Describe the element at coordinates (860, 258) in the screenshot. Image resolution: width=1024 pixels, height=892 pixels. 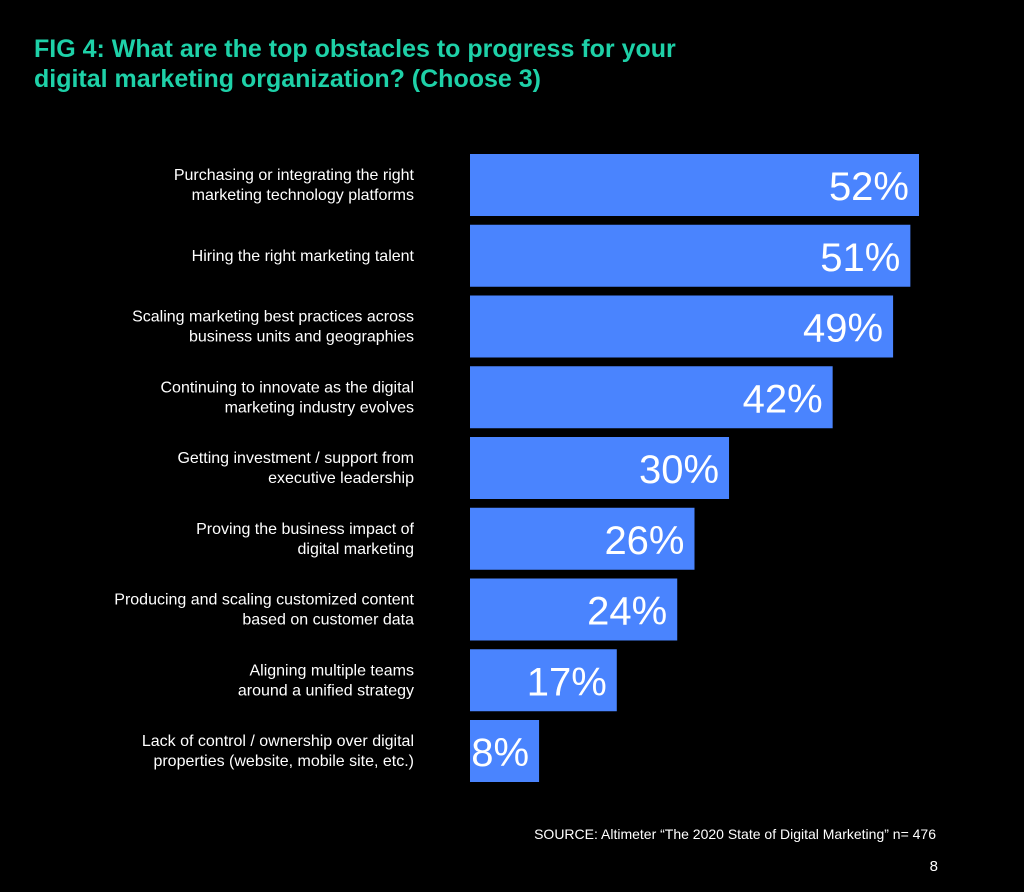
I see `bar-value-label: 51%` at that location.